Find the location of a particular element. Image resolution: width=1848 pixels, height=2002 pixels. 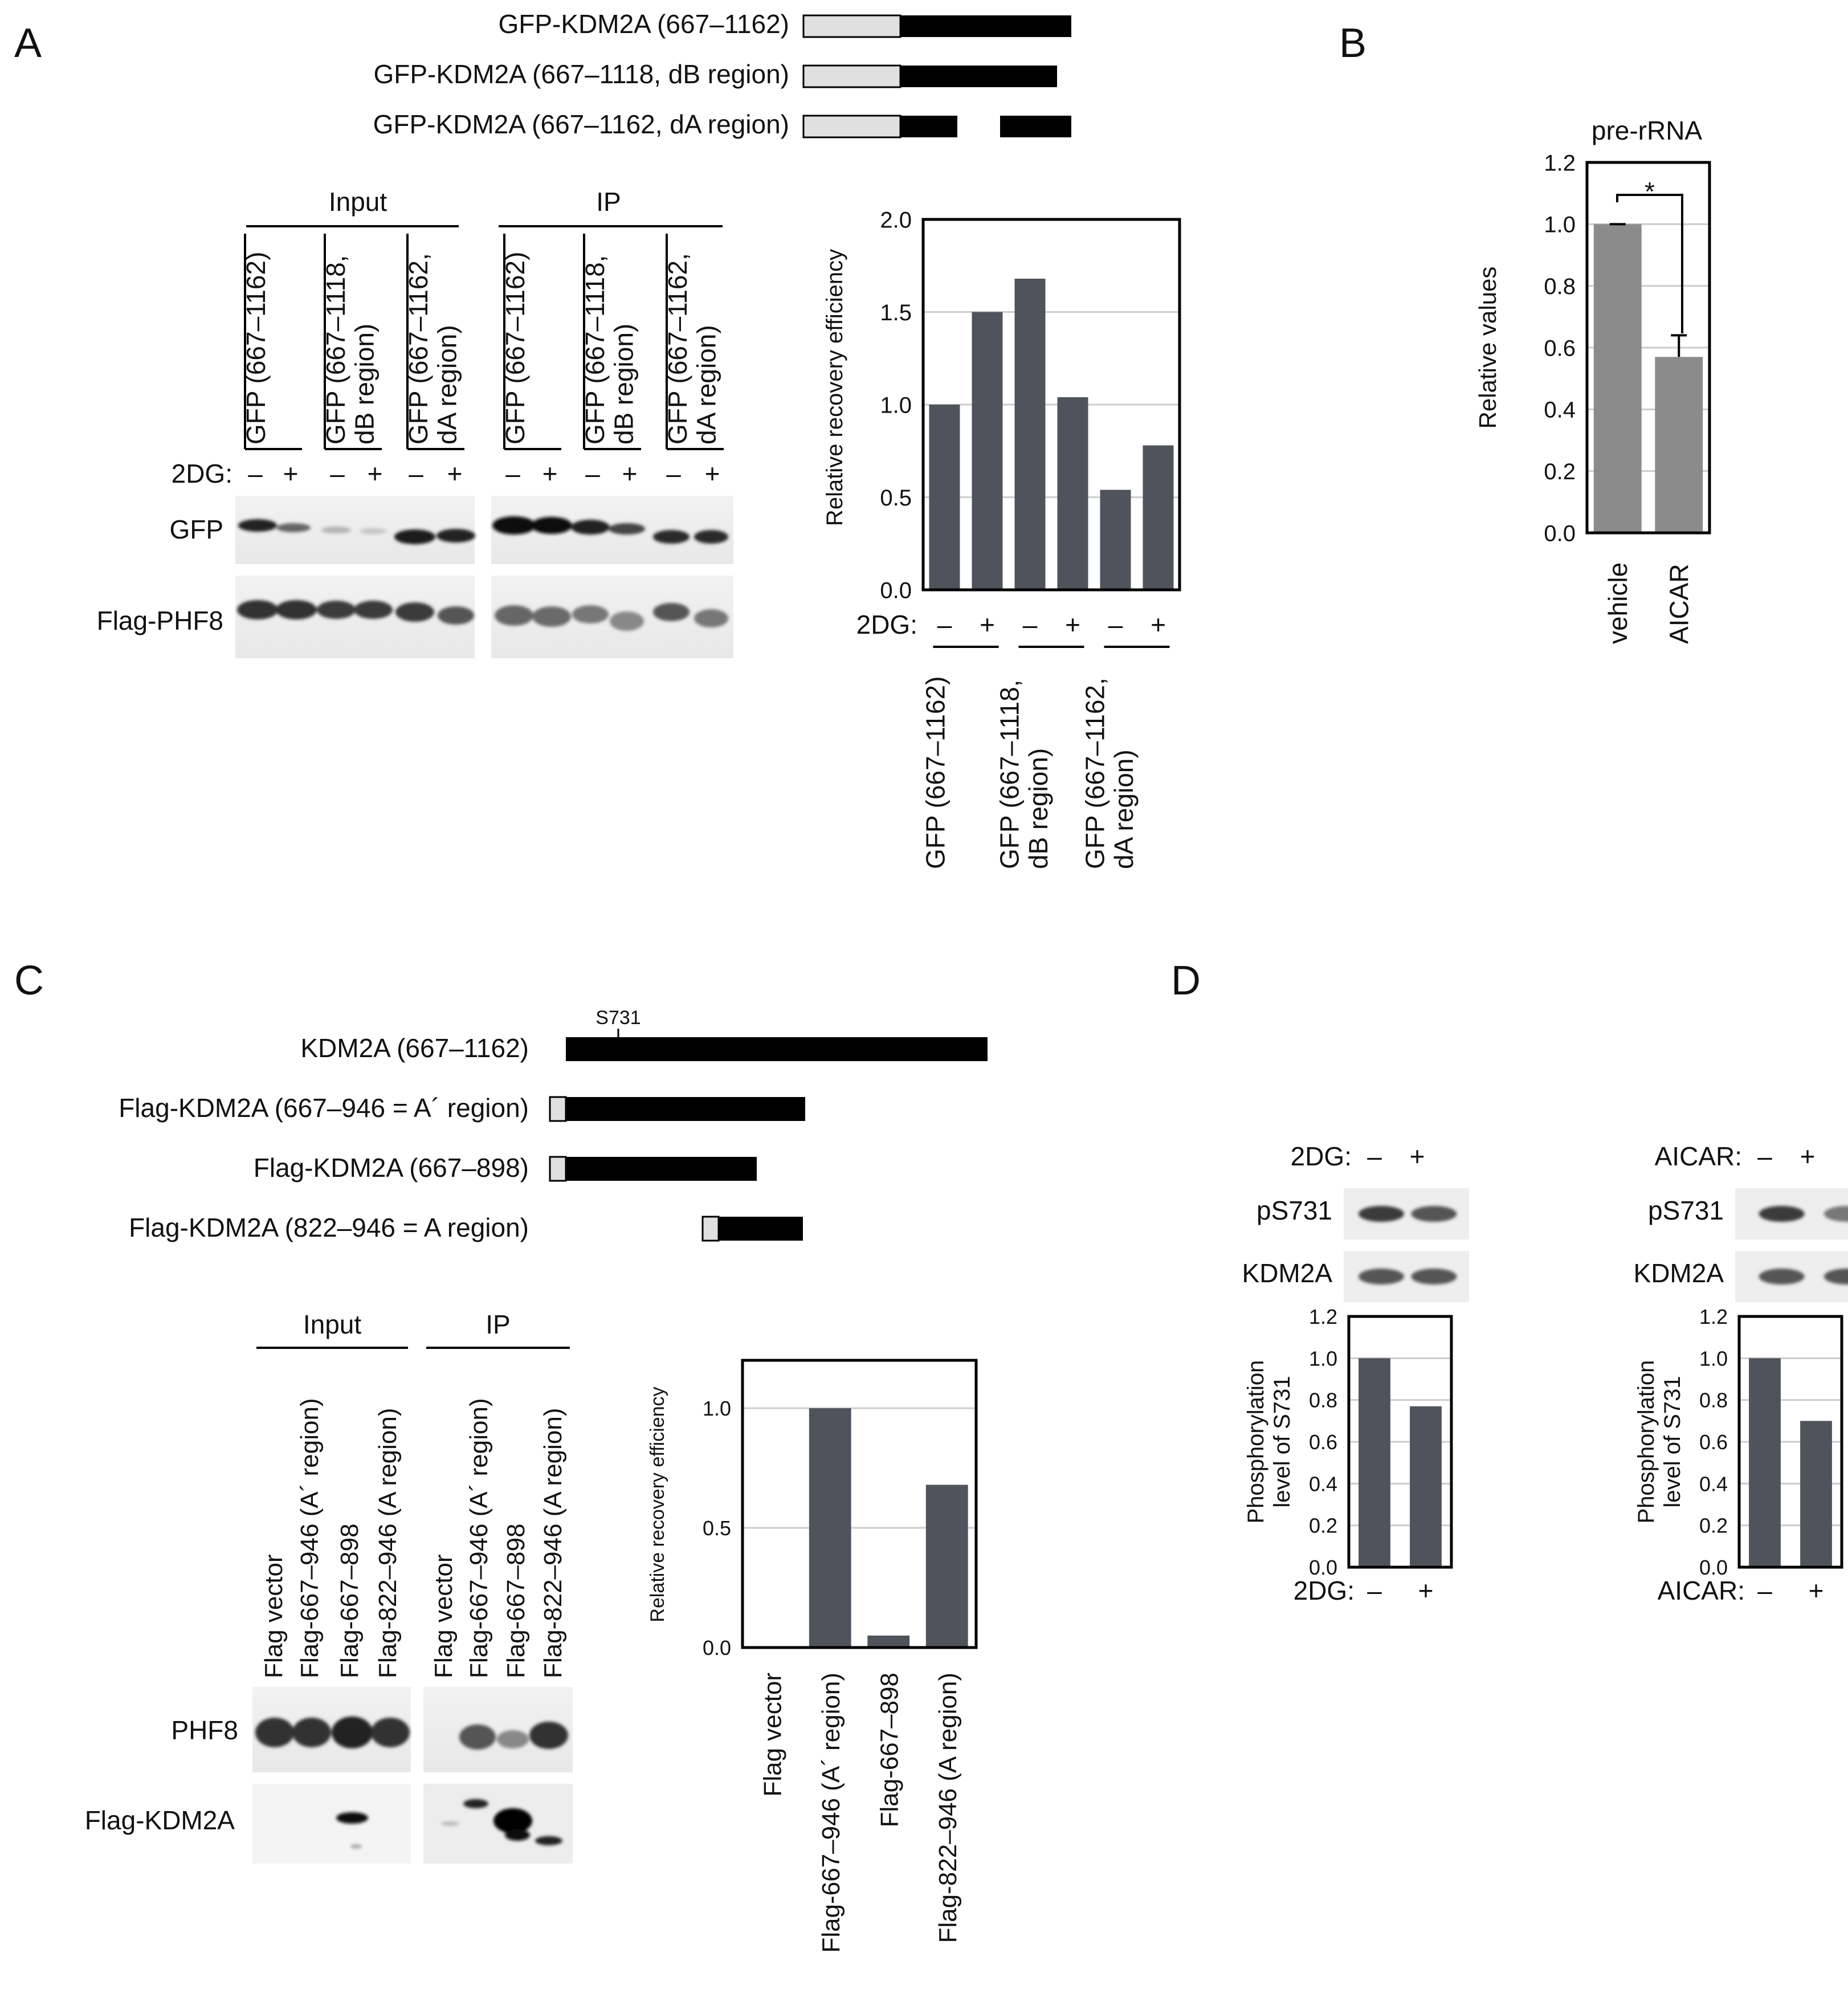

y-axis-title: Phosphorylationlevel of S731 is located at coordinates (1269, 1442).